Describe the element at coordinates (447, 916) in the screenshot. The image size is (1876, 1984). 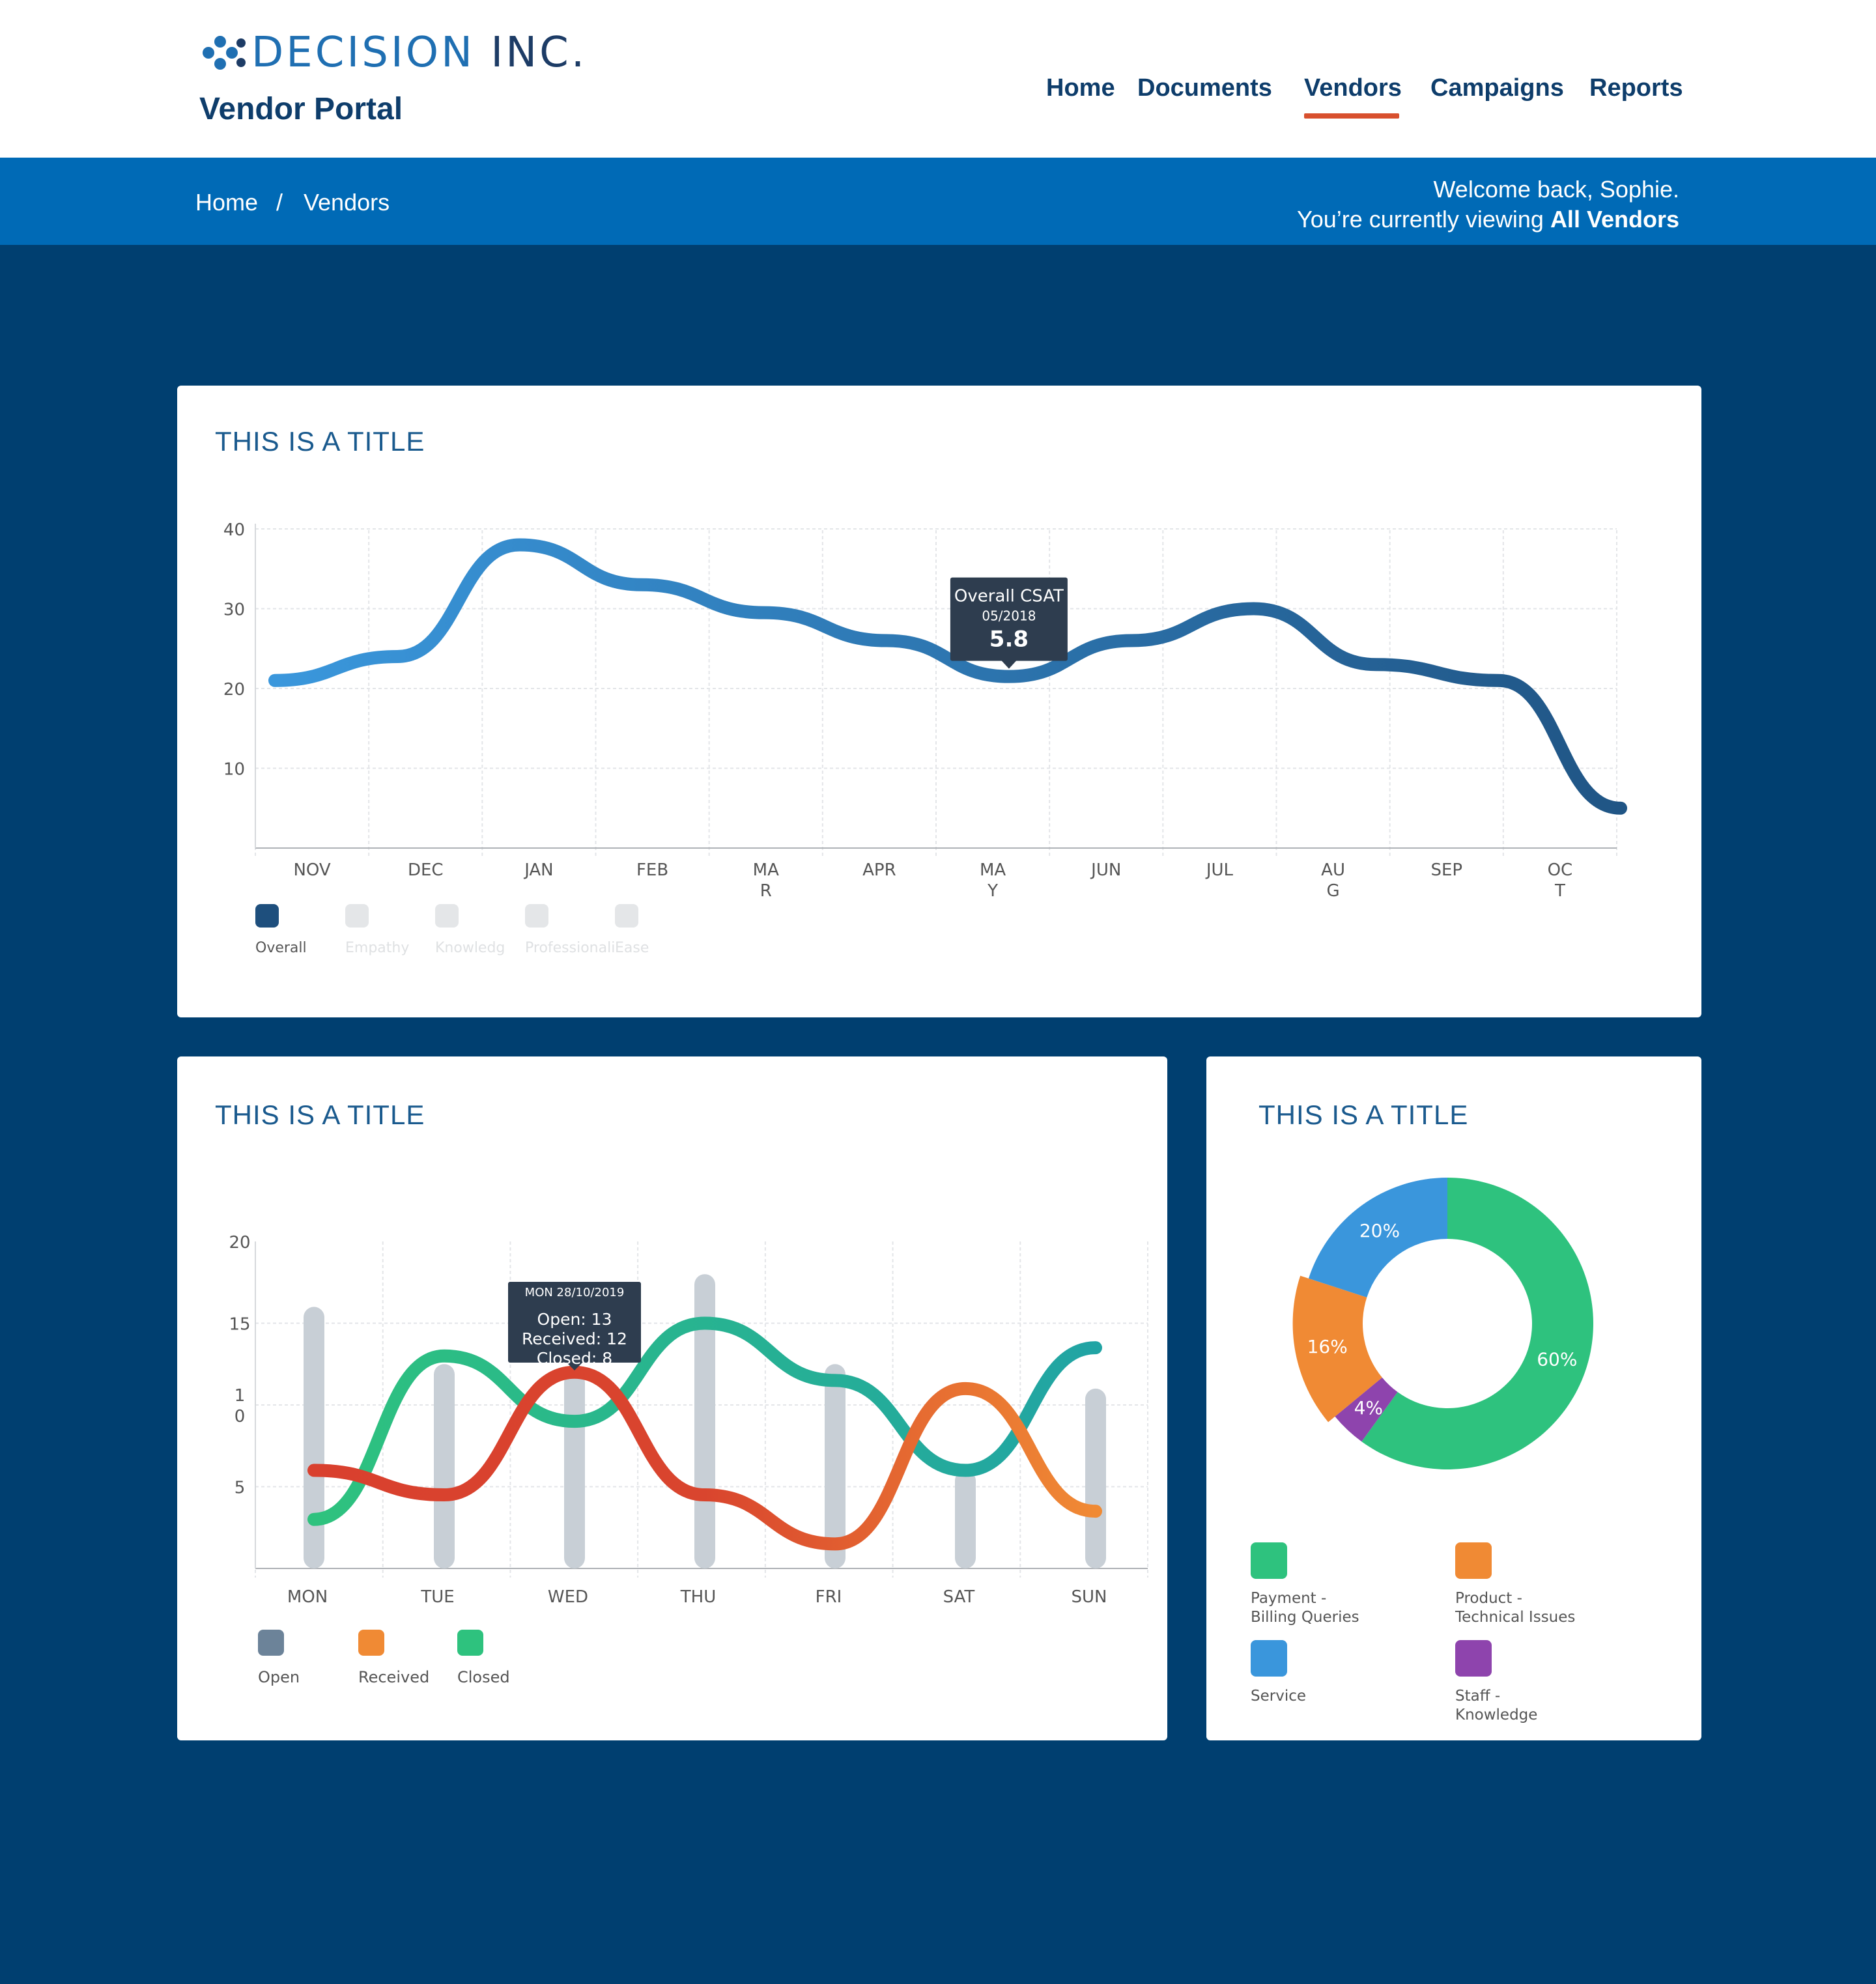
I see `legend-swatch-knowledg` at that location.